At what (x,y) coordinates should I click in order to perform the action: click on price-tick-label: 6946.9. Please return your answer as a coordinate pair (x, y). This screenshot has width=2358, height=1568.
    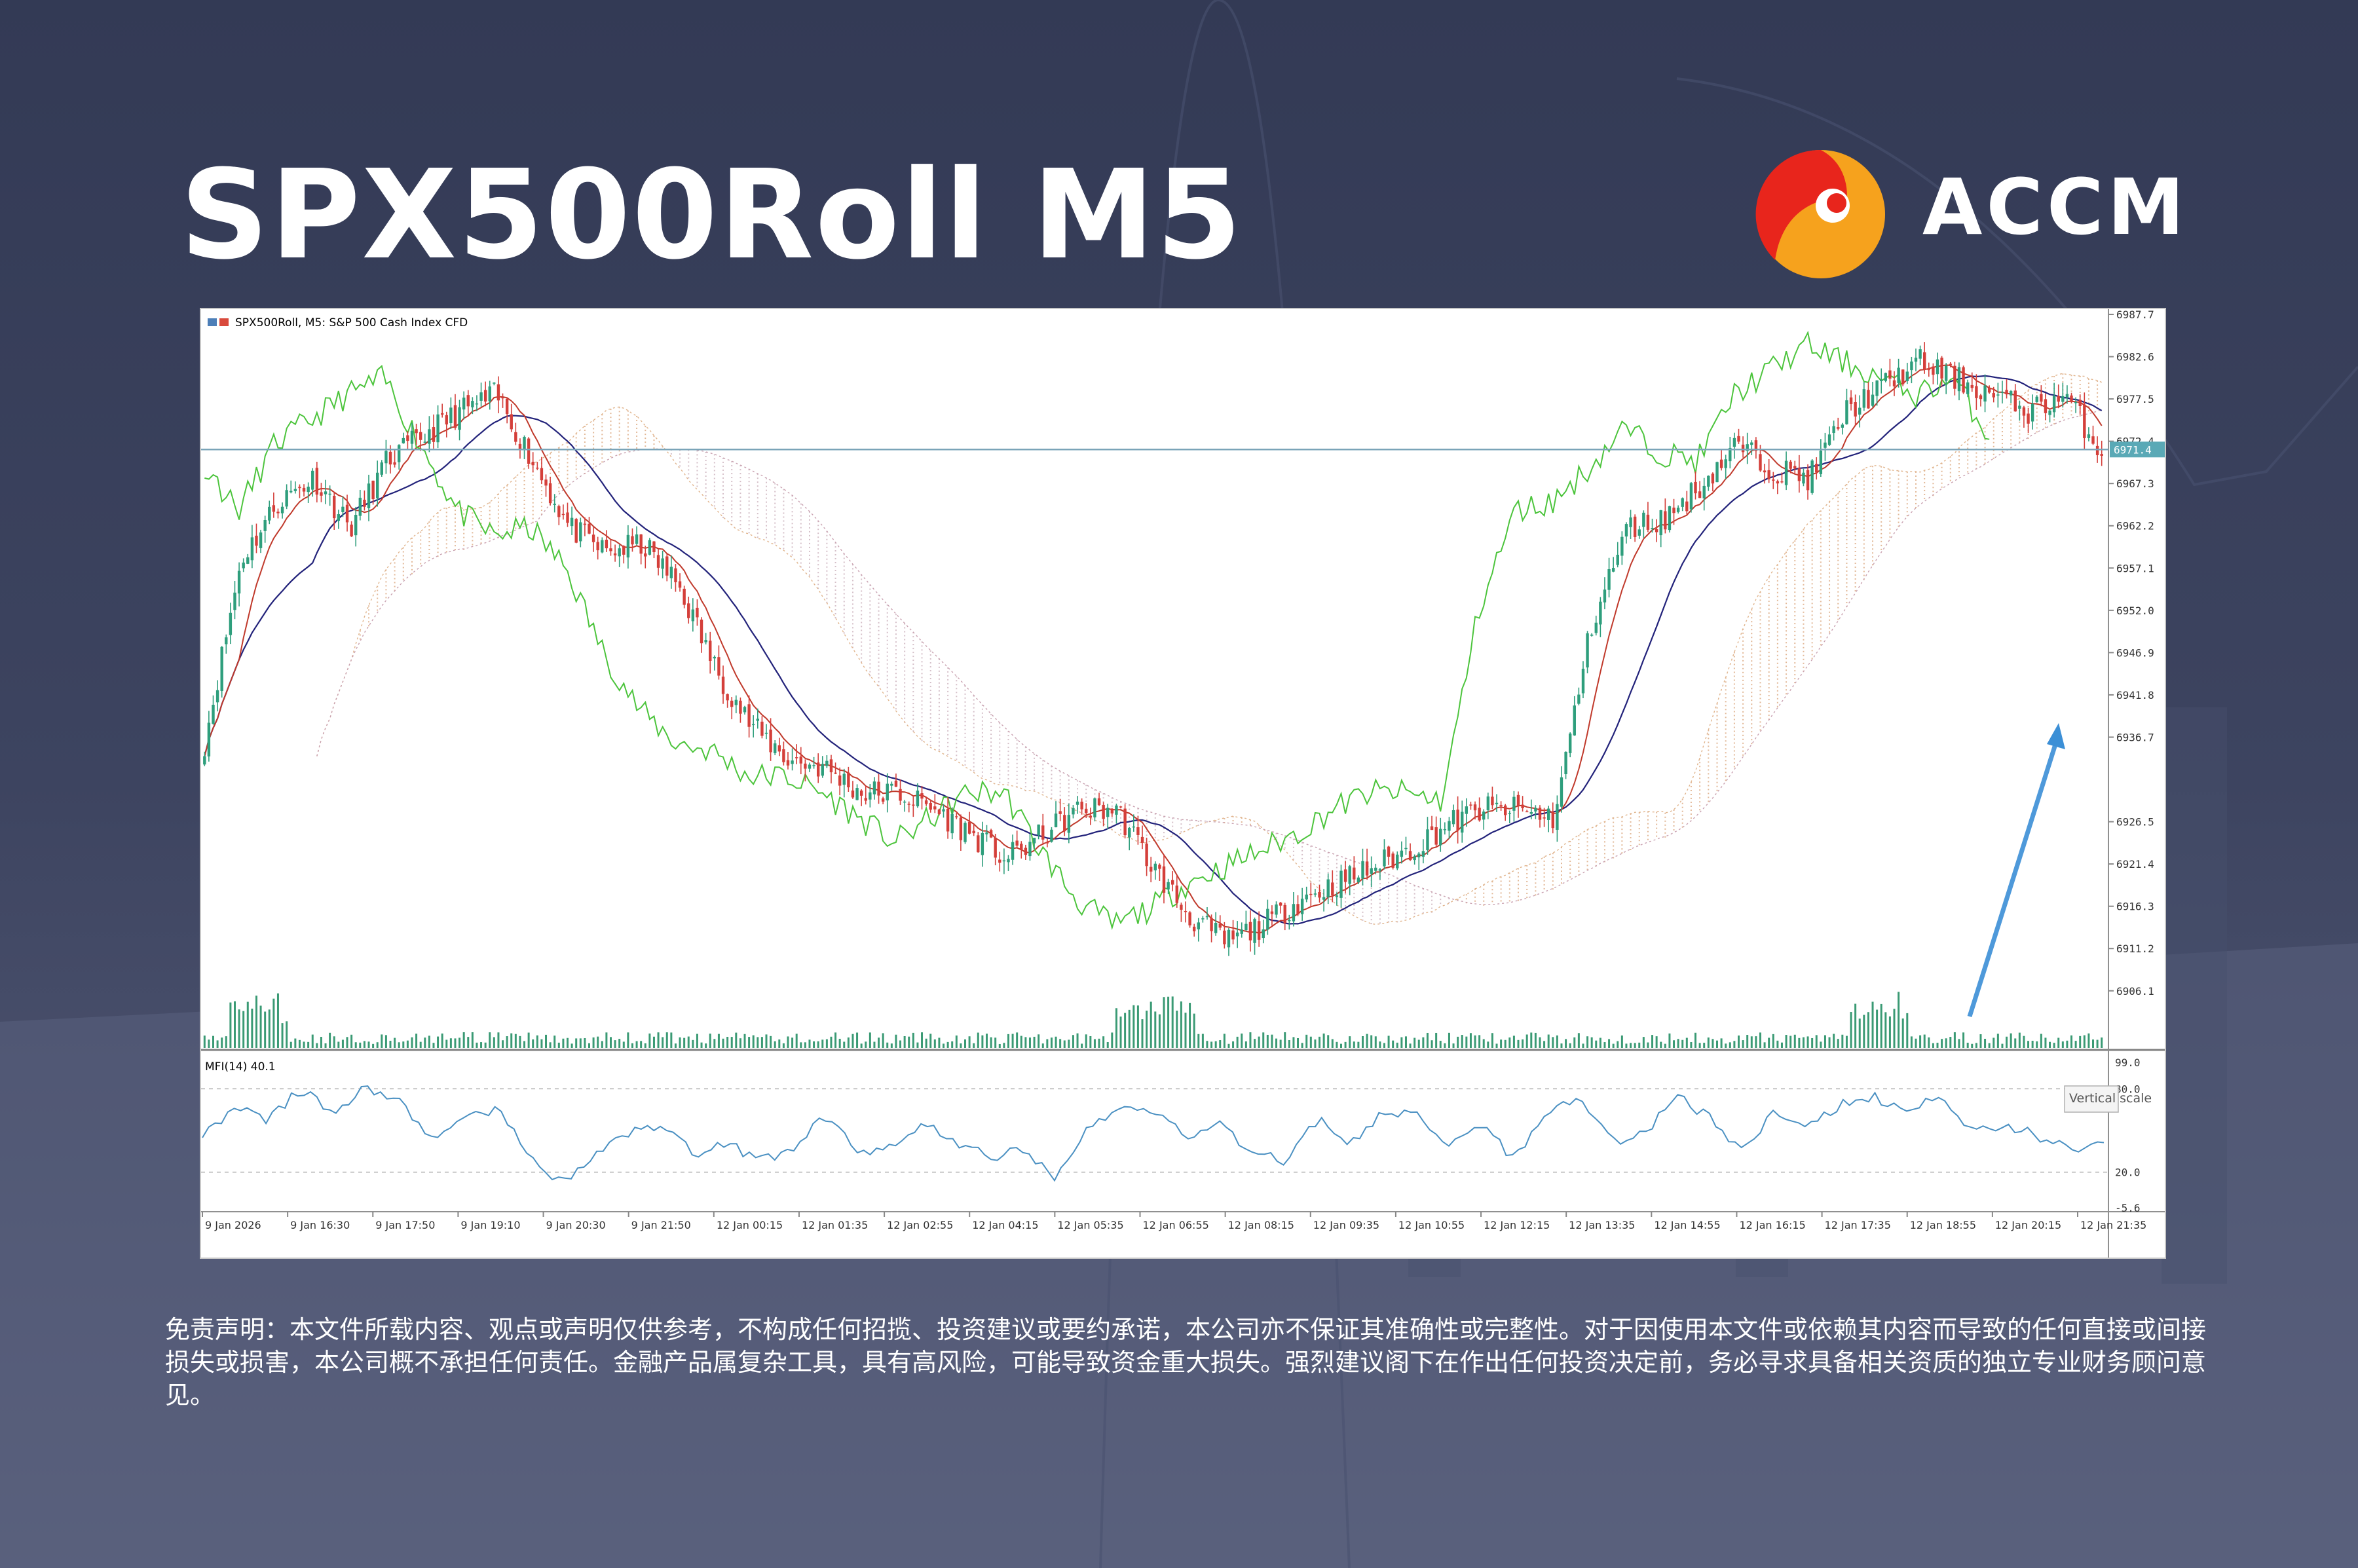
    Looking at the image, I should click on (2135, 652).